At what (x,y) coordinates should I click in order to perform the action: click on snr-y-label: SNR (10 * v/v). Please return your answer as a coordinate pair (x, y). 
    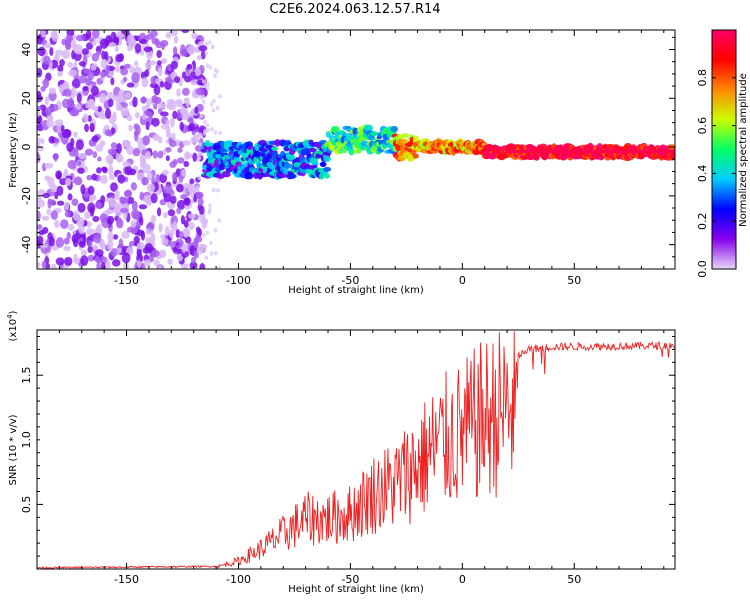
    Looking at the image, I should click on (13, 449).